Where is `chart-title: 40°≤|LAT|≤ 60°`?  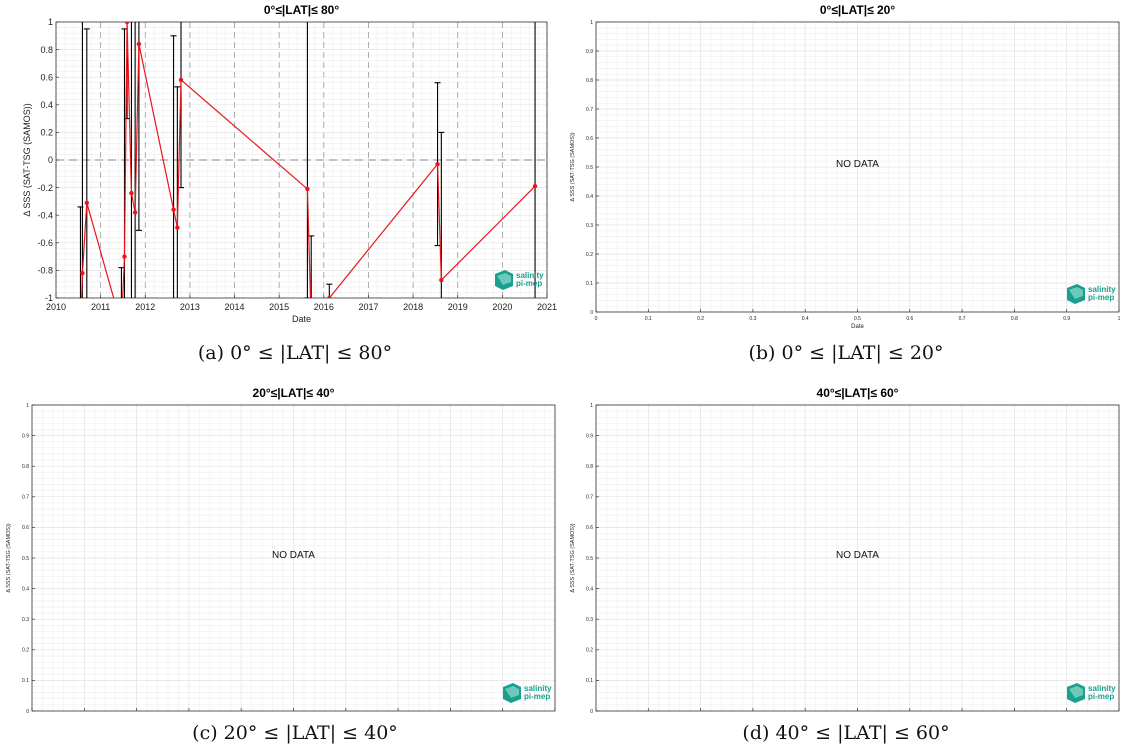
chart-title: 40°≤|LAT|≤ 60° is located at coordinates (858, 393).